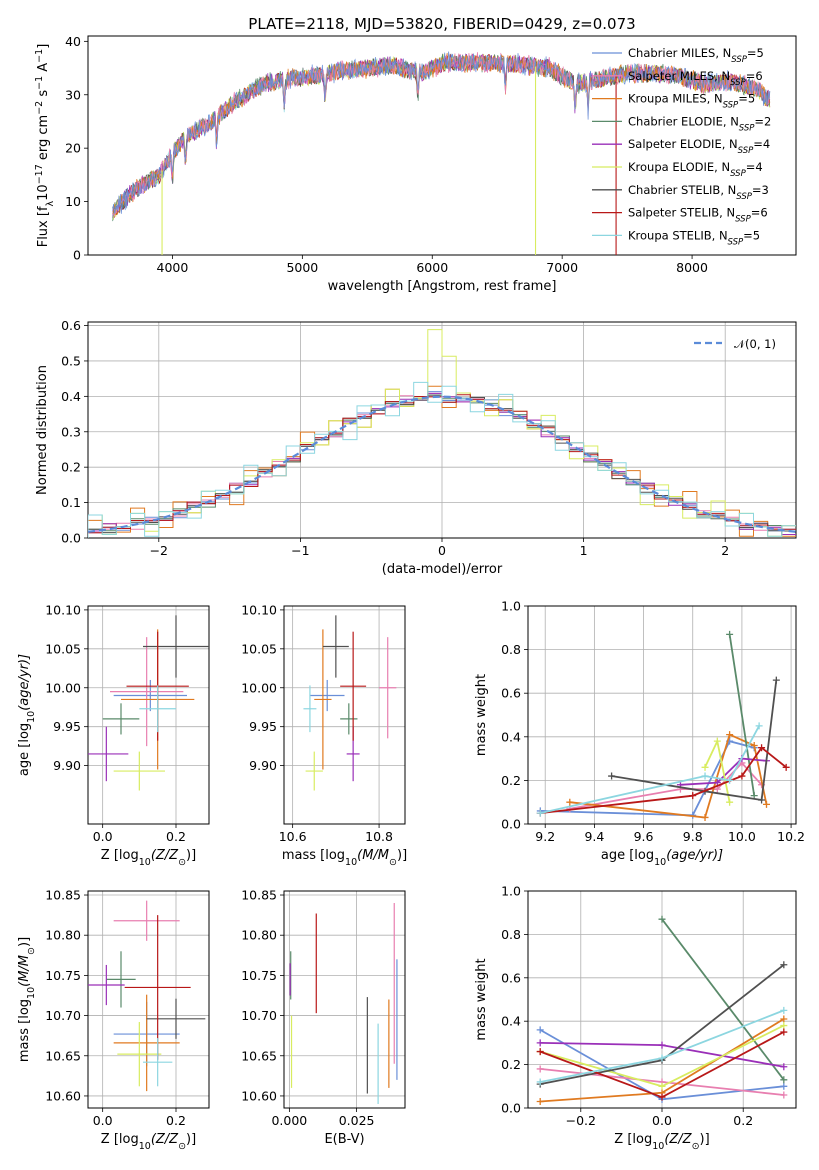 Image resolution: width=819 pixels, height=1170 pixels. What do you see at coordinates (662, 999) in the screenshot?
I see `weight-vs-Z-frame` at bounding box center [662, 999].